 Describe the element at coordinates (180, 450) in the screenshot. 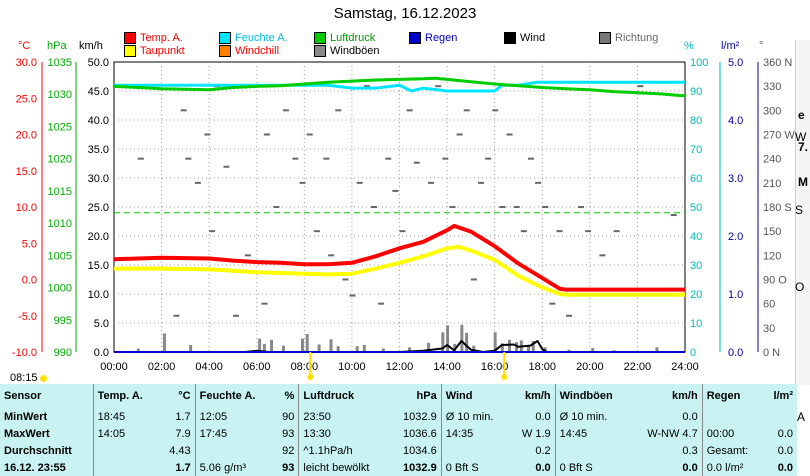

I see `stats-cell: 4.43` at that location.